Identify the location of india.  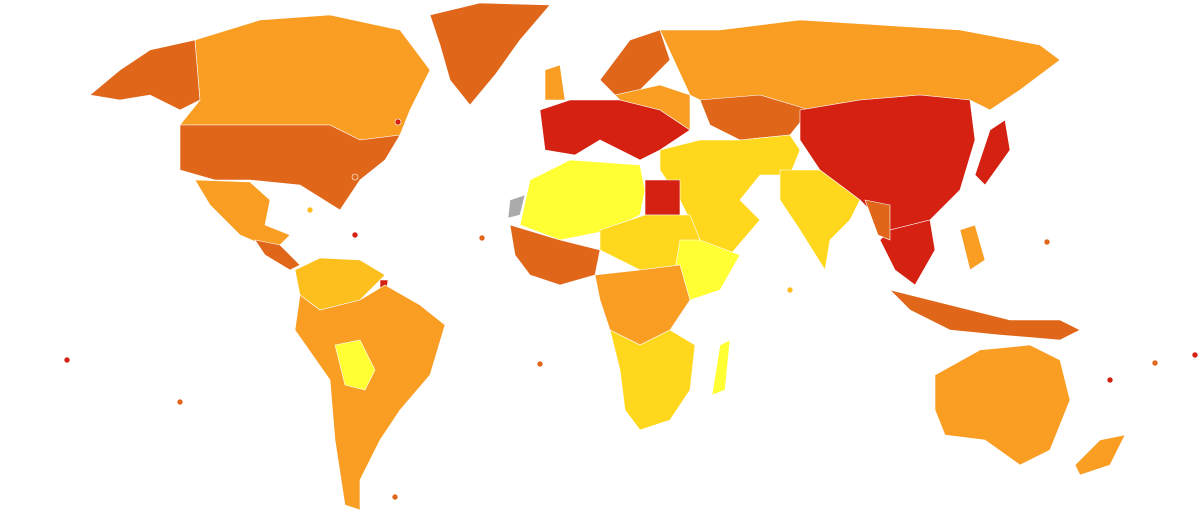
(820, 220).